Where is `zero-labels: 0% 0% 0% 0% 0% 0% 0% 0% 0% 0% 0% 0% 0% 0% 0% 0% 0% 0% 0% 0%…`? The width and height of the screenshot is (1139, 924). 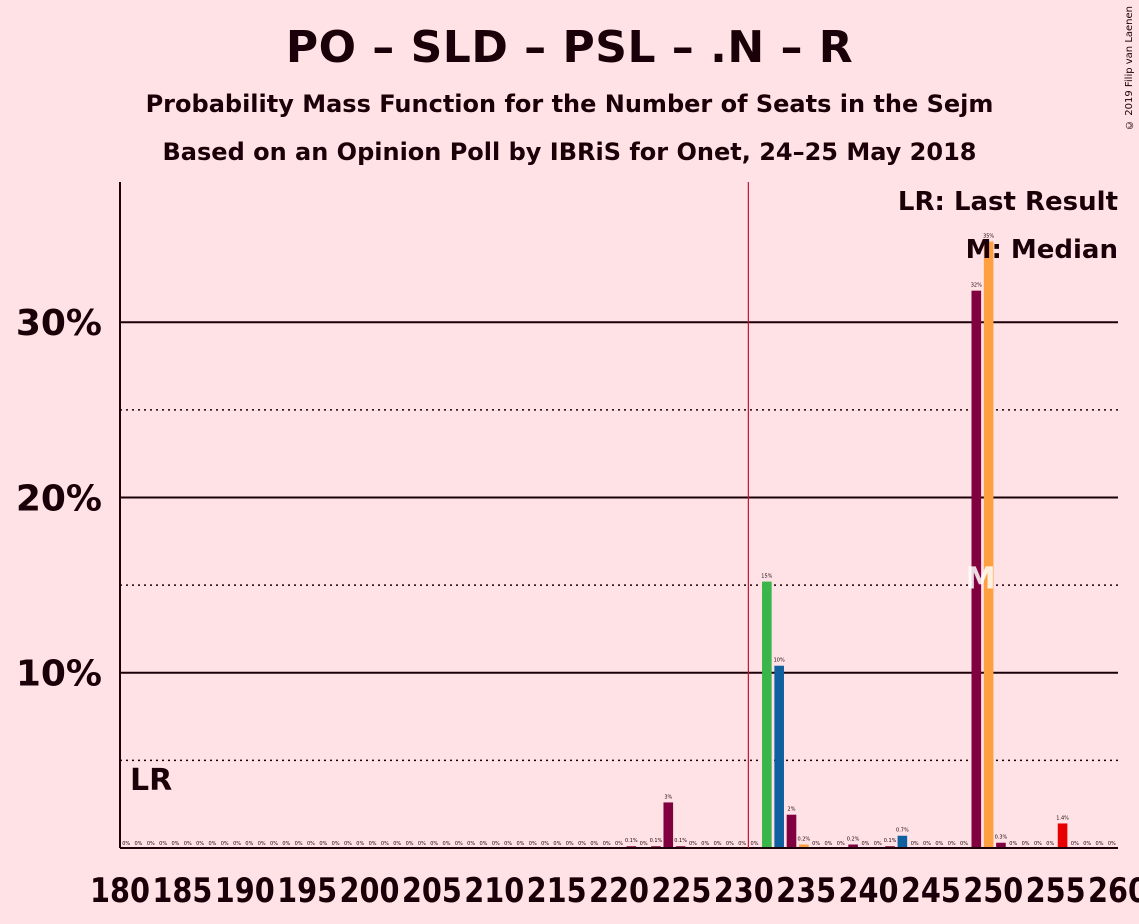
zero-labels: 0% 0% 0% 0% 0% 0% 0% 0% 0% 0% 0% 0% 0% 0% 0% 0% 0% 0% 0% 0%… is located at coordinates (619, 844).